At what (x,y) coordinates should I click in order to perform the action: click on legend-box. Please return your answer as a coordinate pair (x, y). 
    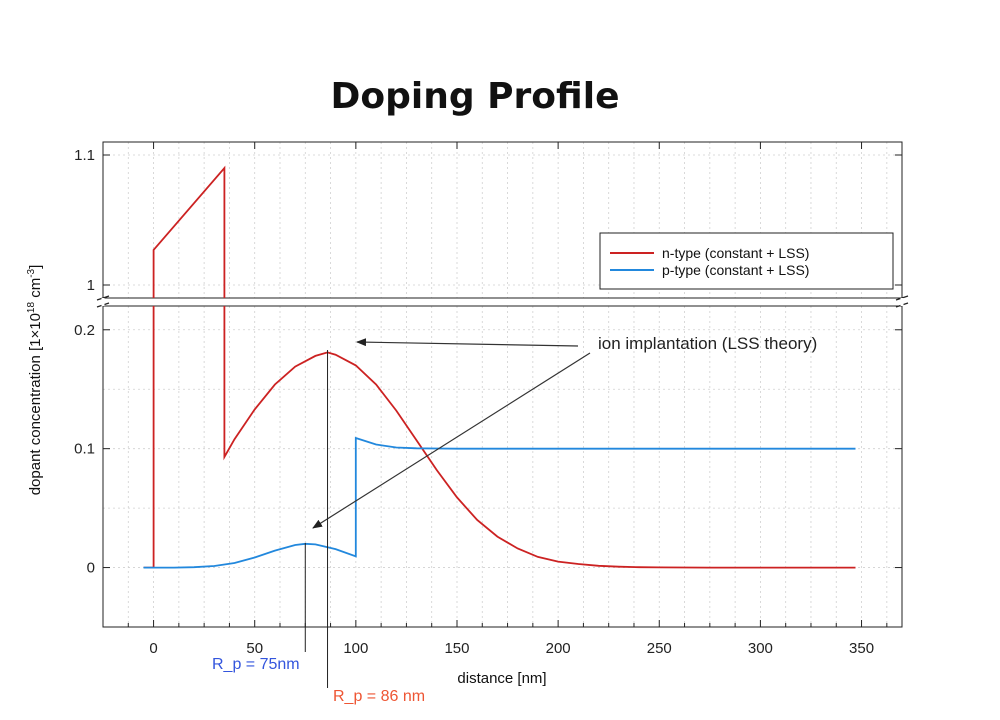
    Looking at the image, I should click on (746, 261).